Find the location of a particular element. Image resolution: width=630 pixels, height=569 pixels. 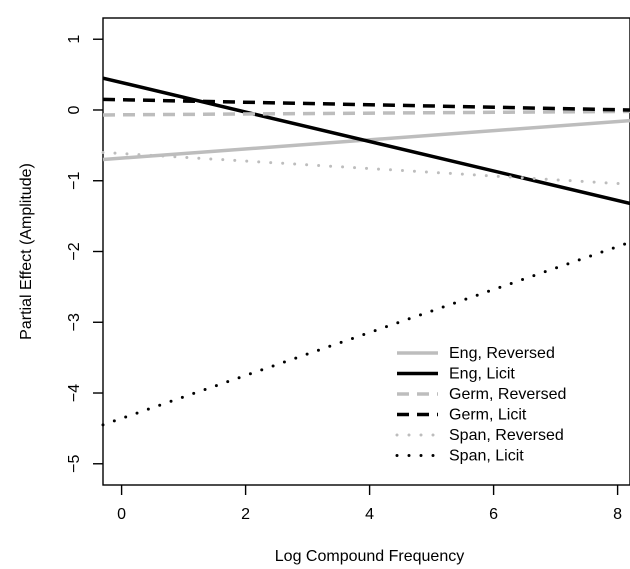

legend-label-5: Span, Licit is located at coordinates (486, 456).